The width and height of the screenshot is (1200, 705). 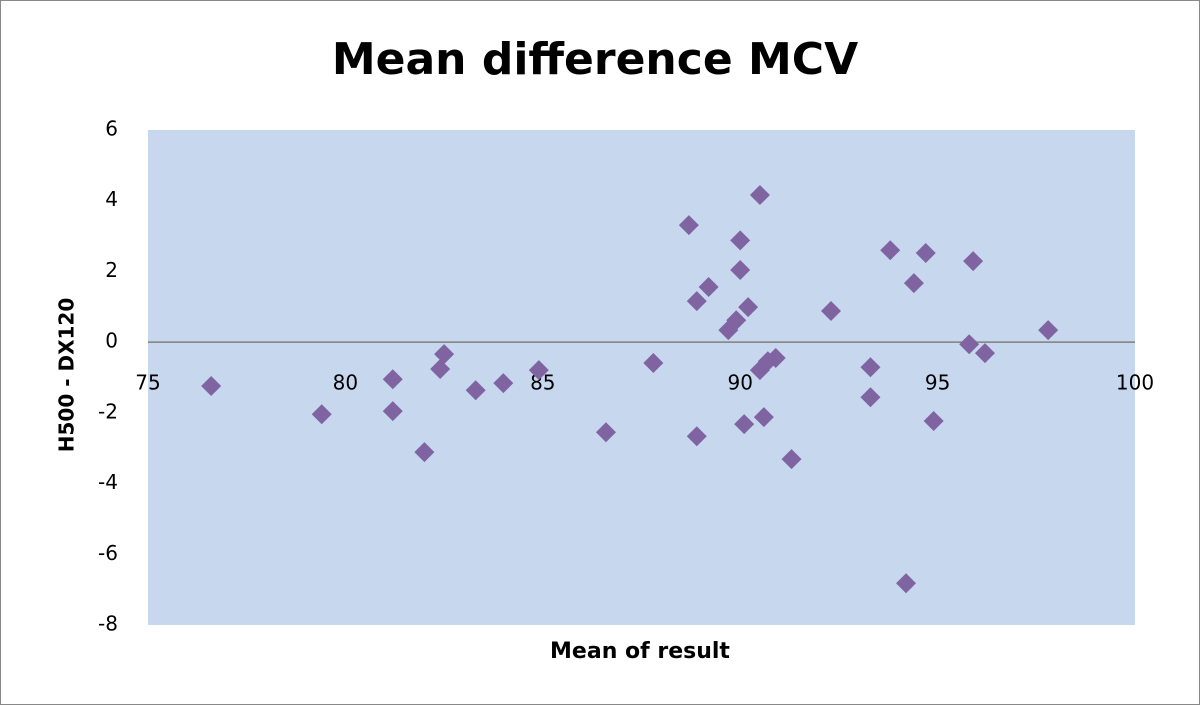 I want to click on chart-title: Mean difference MCV, so click(x=595, y=59).